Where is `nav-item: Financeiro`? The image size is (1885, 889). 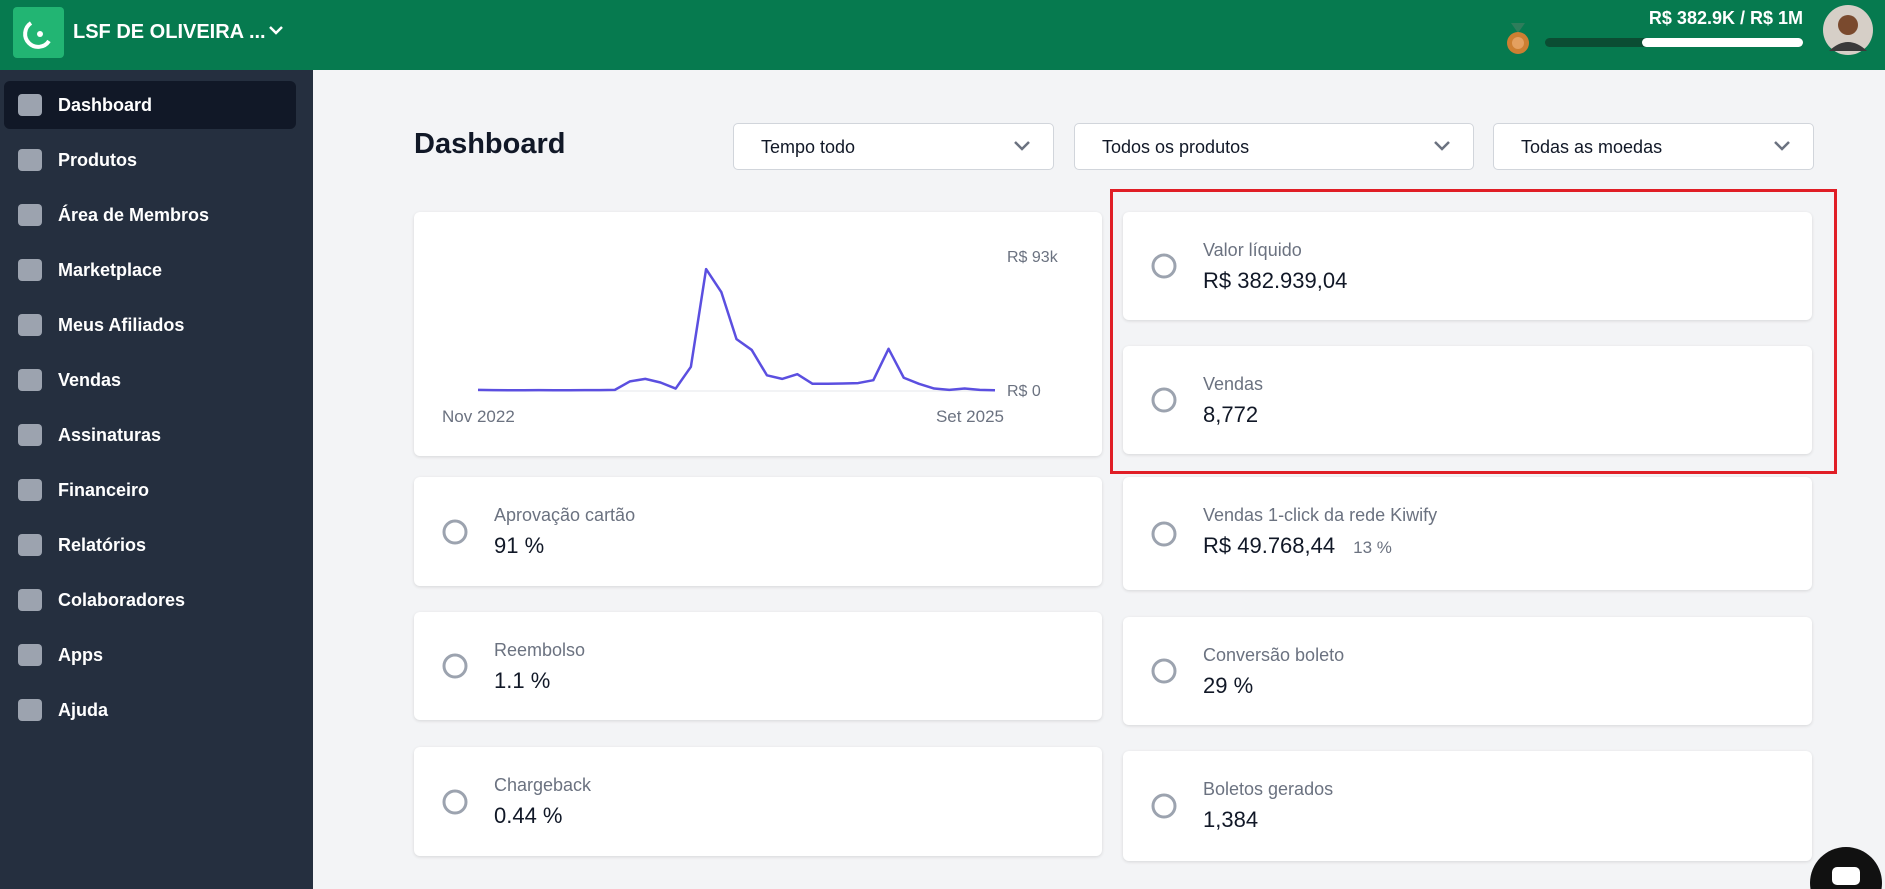 nav-item: Financeiro is located at coordinates (150, 490).